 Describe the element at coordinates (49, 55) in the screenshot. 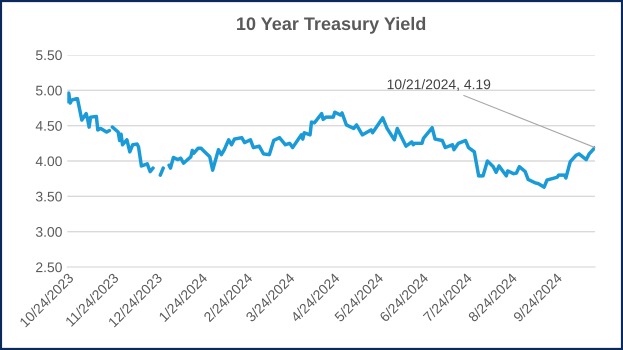

I see `y-tick-label: 5.50` at that location.